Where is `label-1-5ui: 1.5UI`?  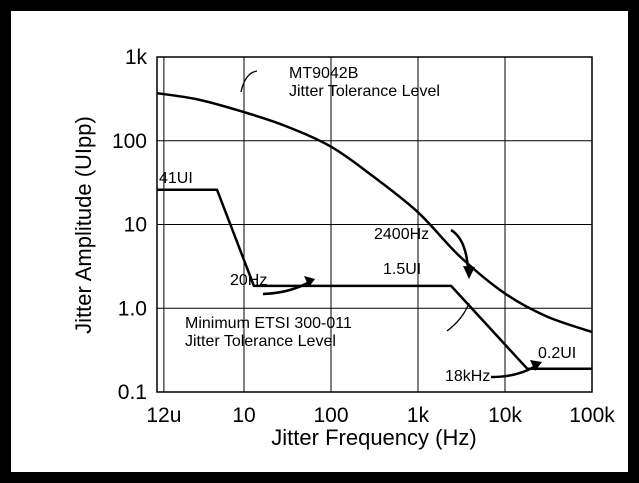
label-1-5ui: 1.5UI is located at coordinates (402, 269).